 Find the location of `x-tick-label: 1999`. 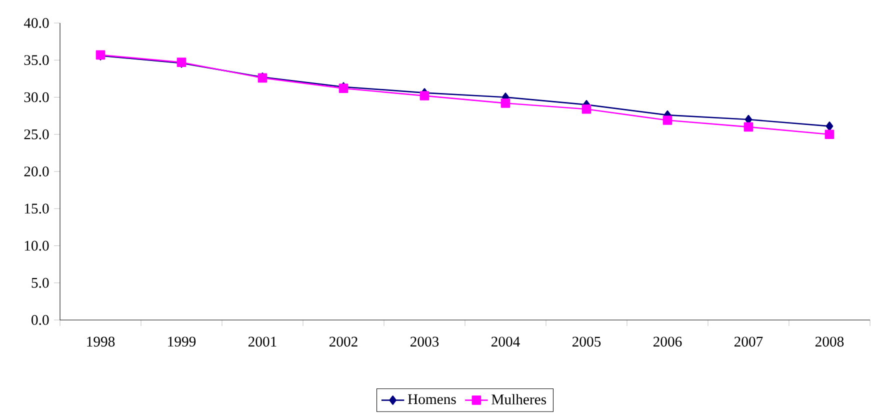

x-tick-label: 1999 is located at coordinates (182, 341).